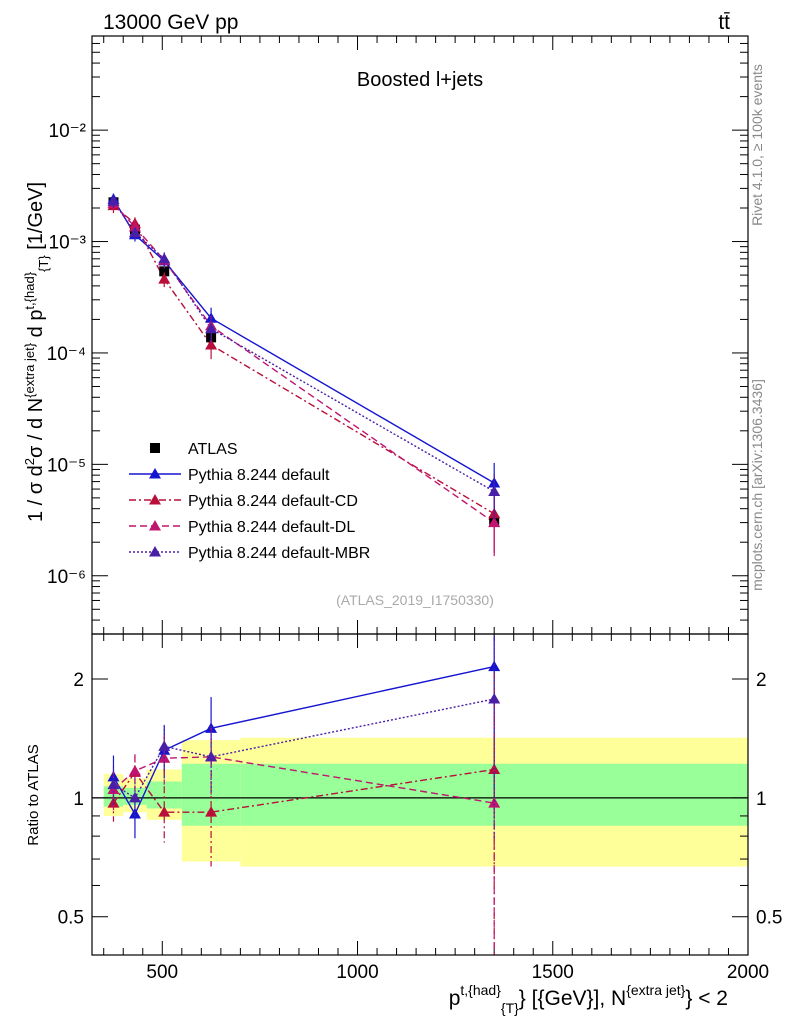 This screenshot has height=1024, width=786. Describe the element at coordinates (66, 354) in the screenshot. I see `y-tick-label: 10⁻⁴` at that location.